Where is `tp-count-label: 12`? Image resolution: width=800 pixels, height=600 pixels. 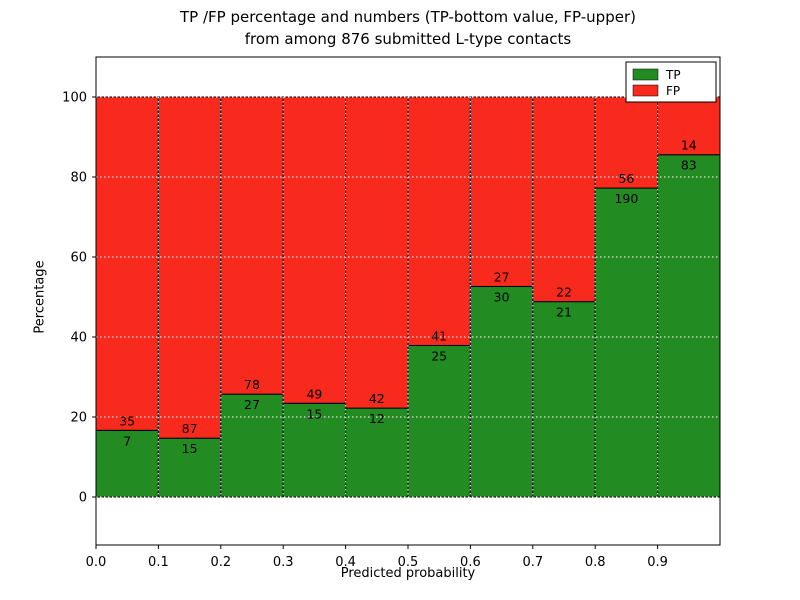
tp-count-label: 12 is located at coordinates (377, 418).